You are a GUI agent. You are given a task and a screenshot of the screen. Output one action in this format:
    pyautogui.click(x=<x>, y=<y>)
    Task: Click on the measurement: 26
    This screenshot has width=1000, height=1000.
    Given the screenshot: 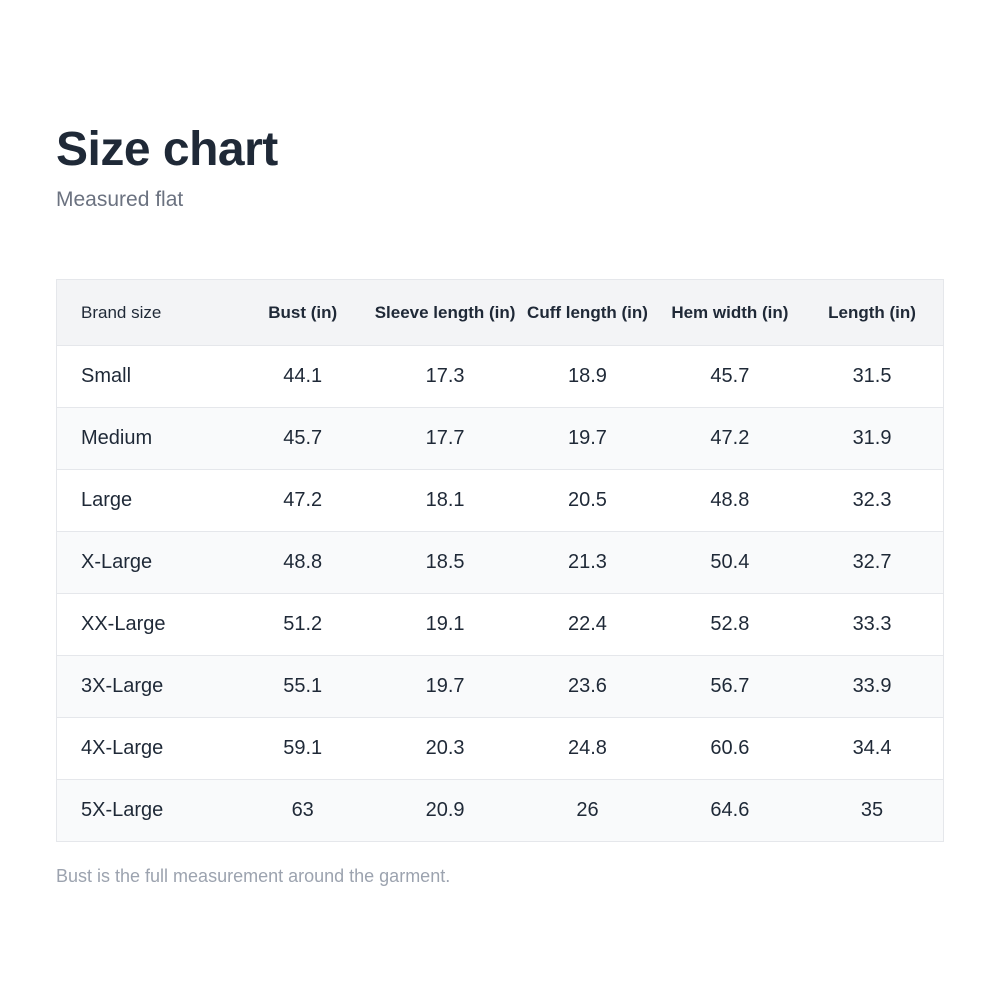 What is the action you would take?
    pyautogui.click(x=587, y=810)
    